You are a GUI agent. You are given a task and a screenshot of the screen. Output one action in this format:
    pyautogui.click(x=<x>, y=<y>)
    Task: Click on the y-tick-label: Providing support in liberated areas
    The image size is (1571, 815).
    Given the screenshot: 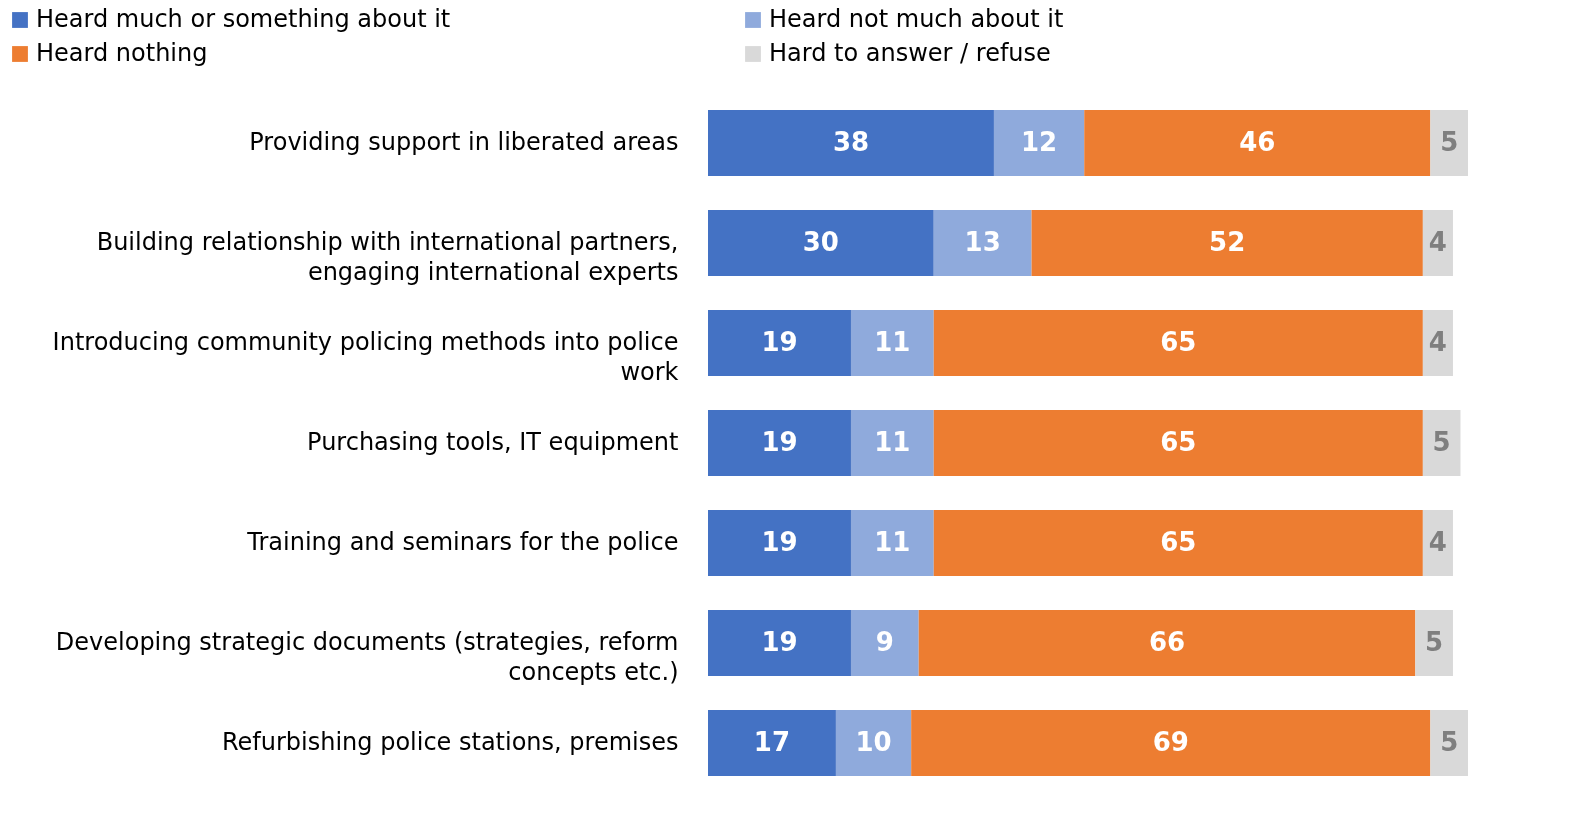 What is the action you would take?
    pyautogui.click(x=464, y=142)
    